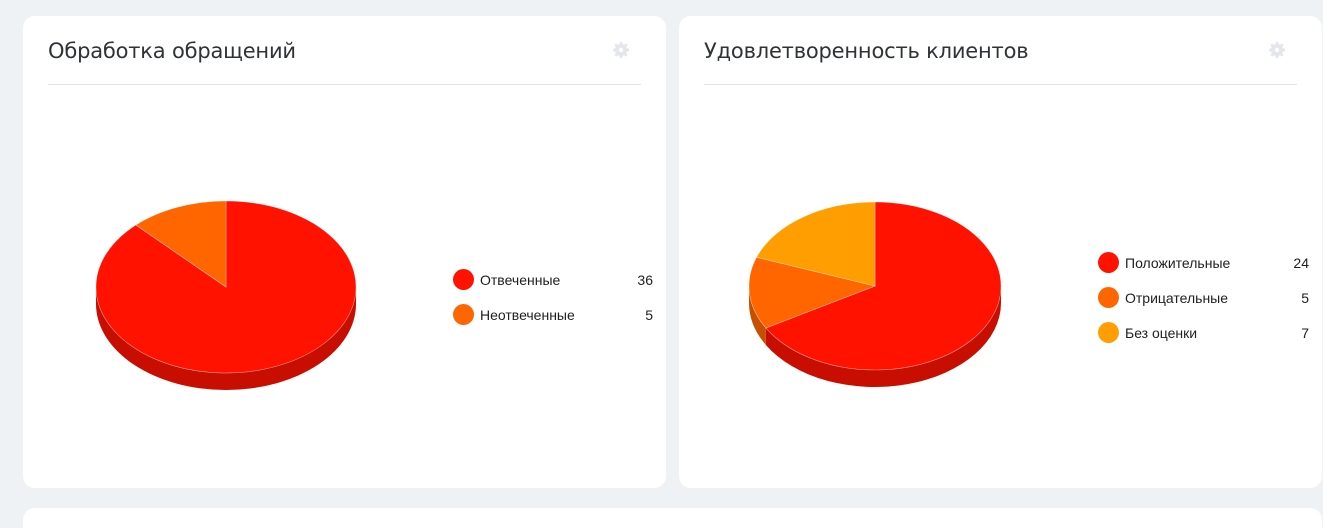 The image size is (1323, 528). Describe the element at coordinates (1305, 333) in the screenshot. I see `legend-value: 7` at that location.